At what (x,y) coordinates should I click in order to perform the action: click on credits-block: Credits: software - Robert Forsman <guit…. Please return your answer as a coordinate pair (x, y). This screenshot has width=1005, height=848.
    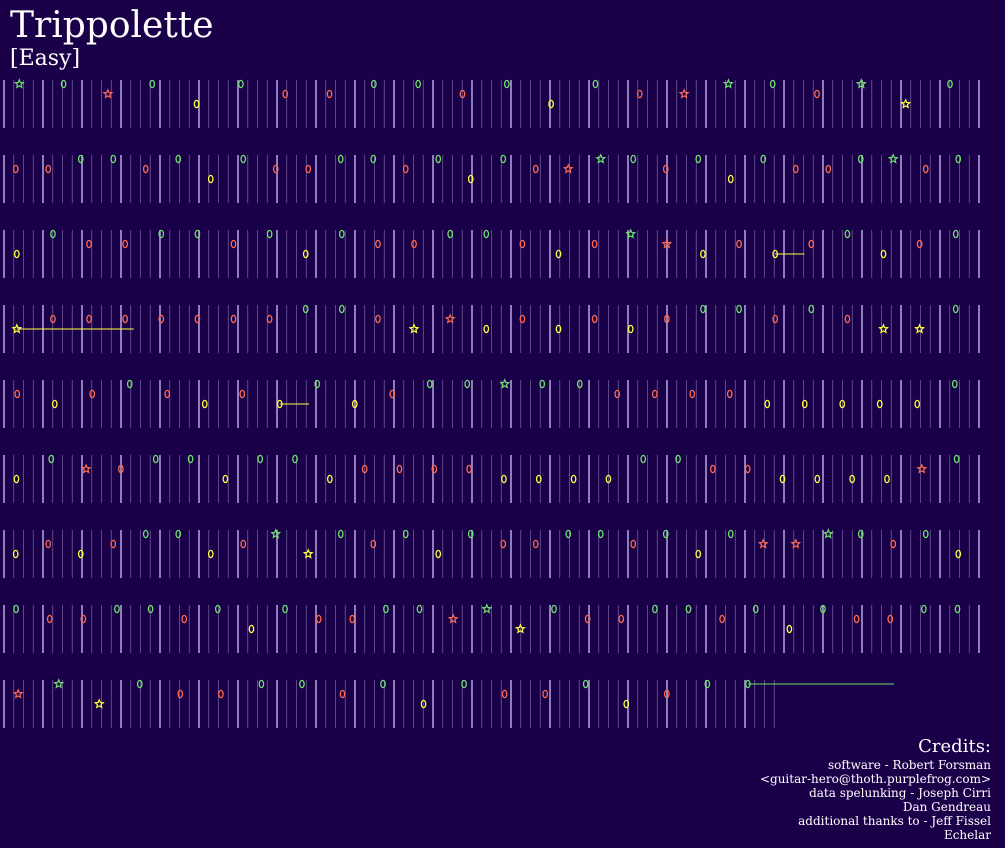
    Looking at the image, I should click on (875, 789).